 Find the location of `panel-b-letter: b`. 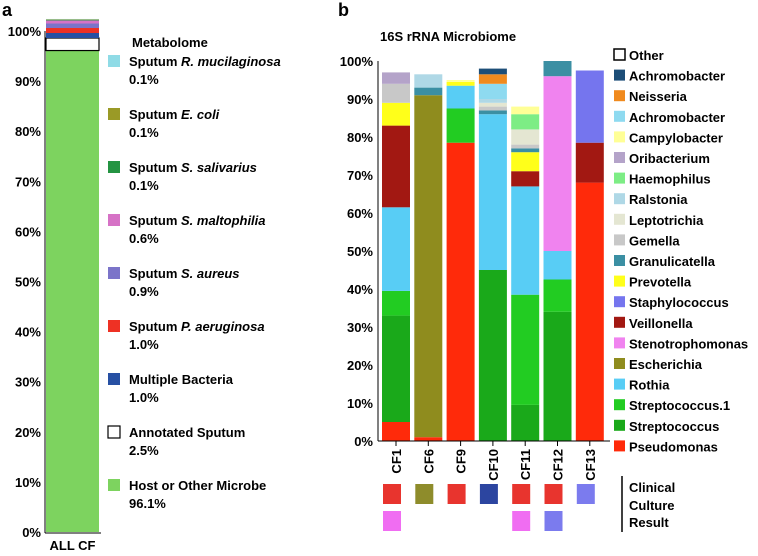

panel-b-letter: b is located at coordinates (343, 10).